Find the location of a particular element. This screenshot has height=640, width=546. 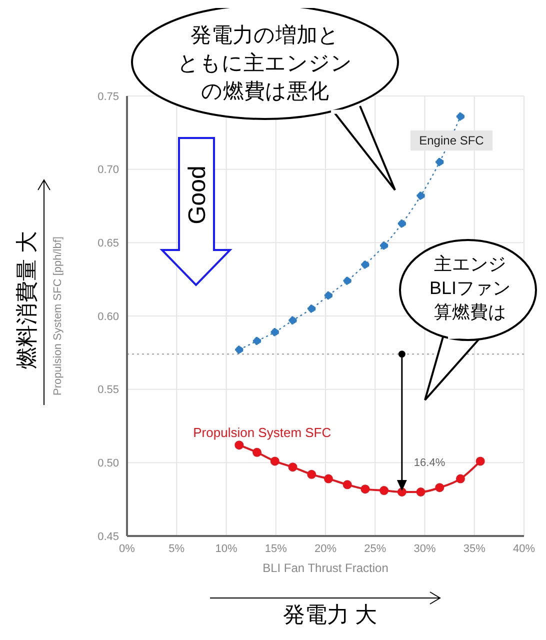

series-label: Propulsion System SFC is located at coordinates (262, 432).